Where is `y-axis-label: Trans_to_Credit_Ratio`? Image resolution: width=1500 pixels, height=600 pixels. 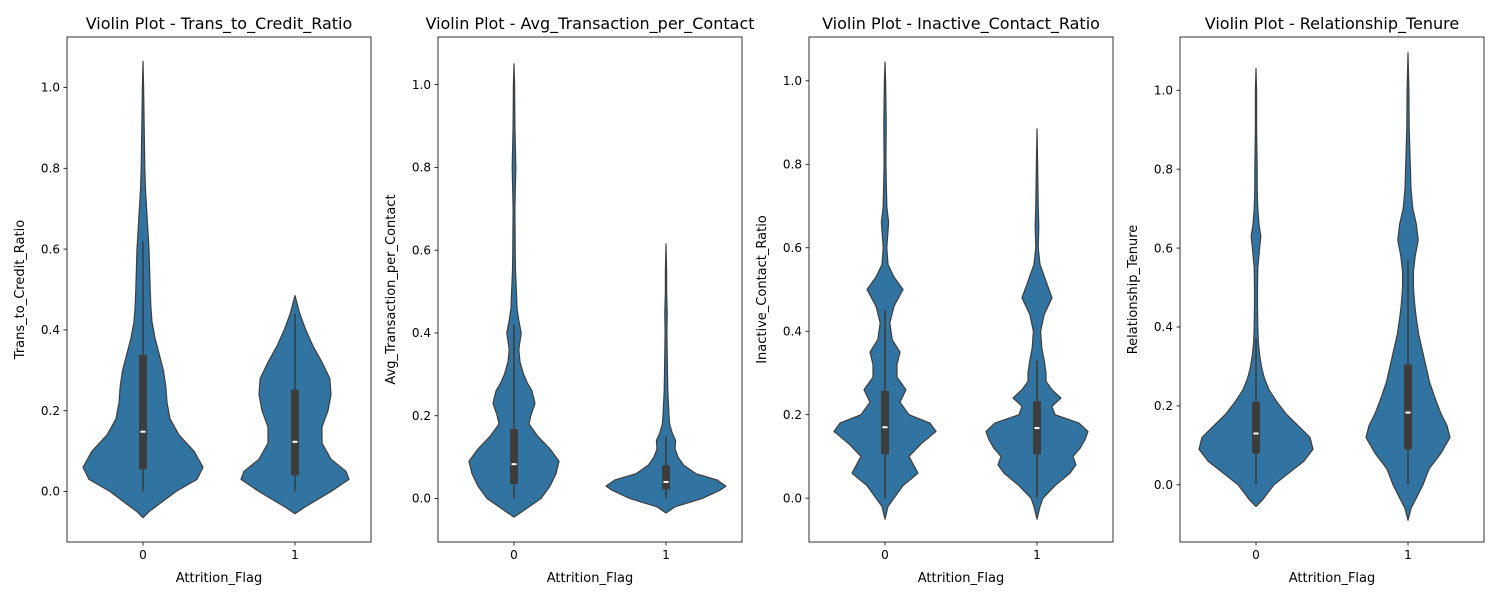
y-axis-label: Trans_to_Credit_Ratio is located at coordinates (20, 290).